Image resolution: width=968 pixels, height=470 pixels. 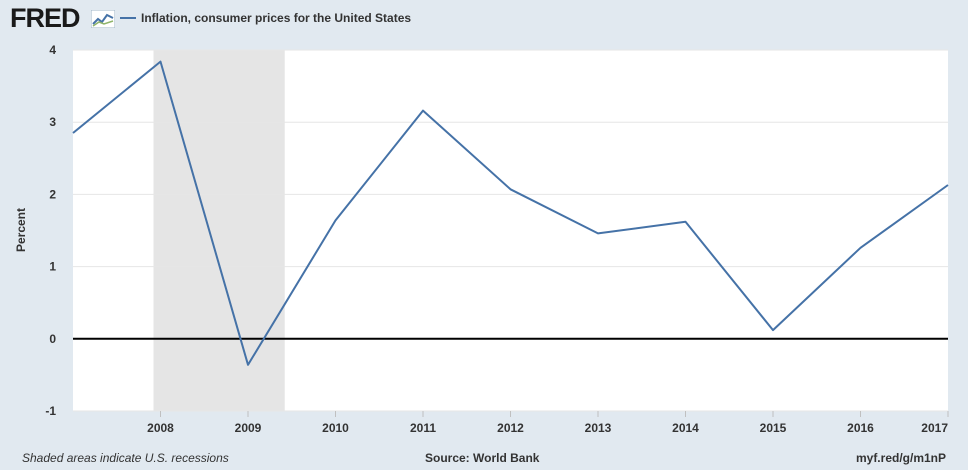 I want to click on x-tick-label: 2009, so click(x=248, y=428).